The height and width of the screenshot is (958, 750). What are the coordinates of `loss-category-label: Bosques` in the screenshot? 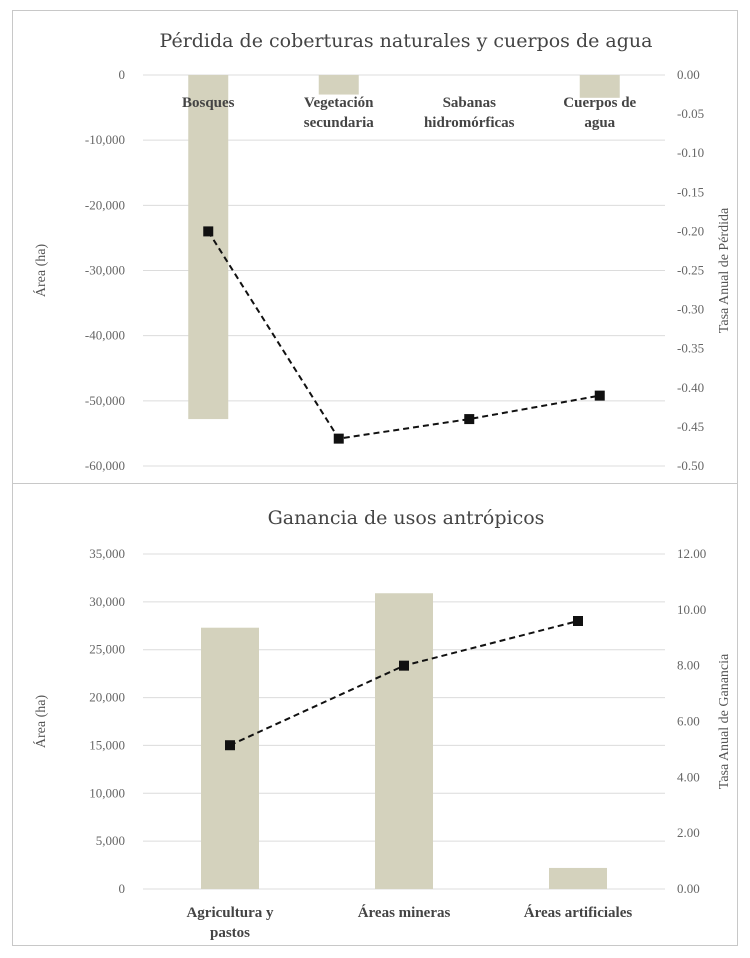 It's located at (208, 103).